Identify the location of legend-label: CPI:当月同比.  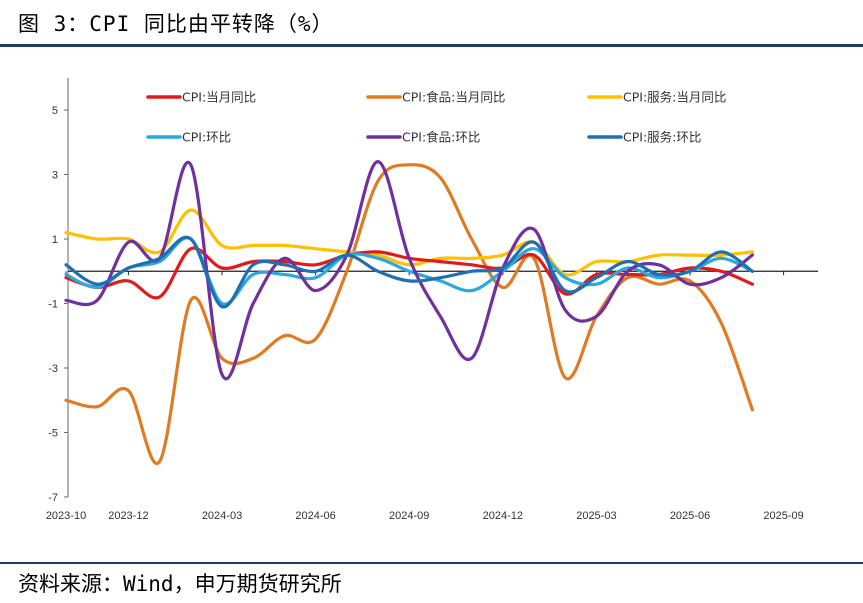
(219, 97).